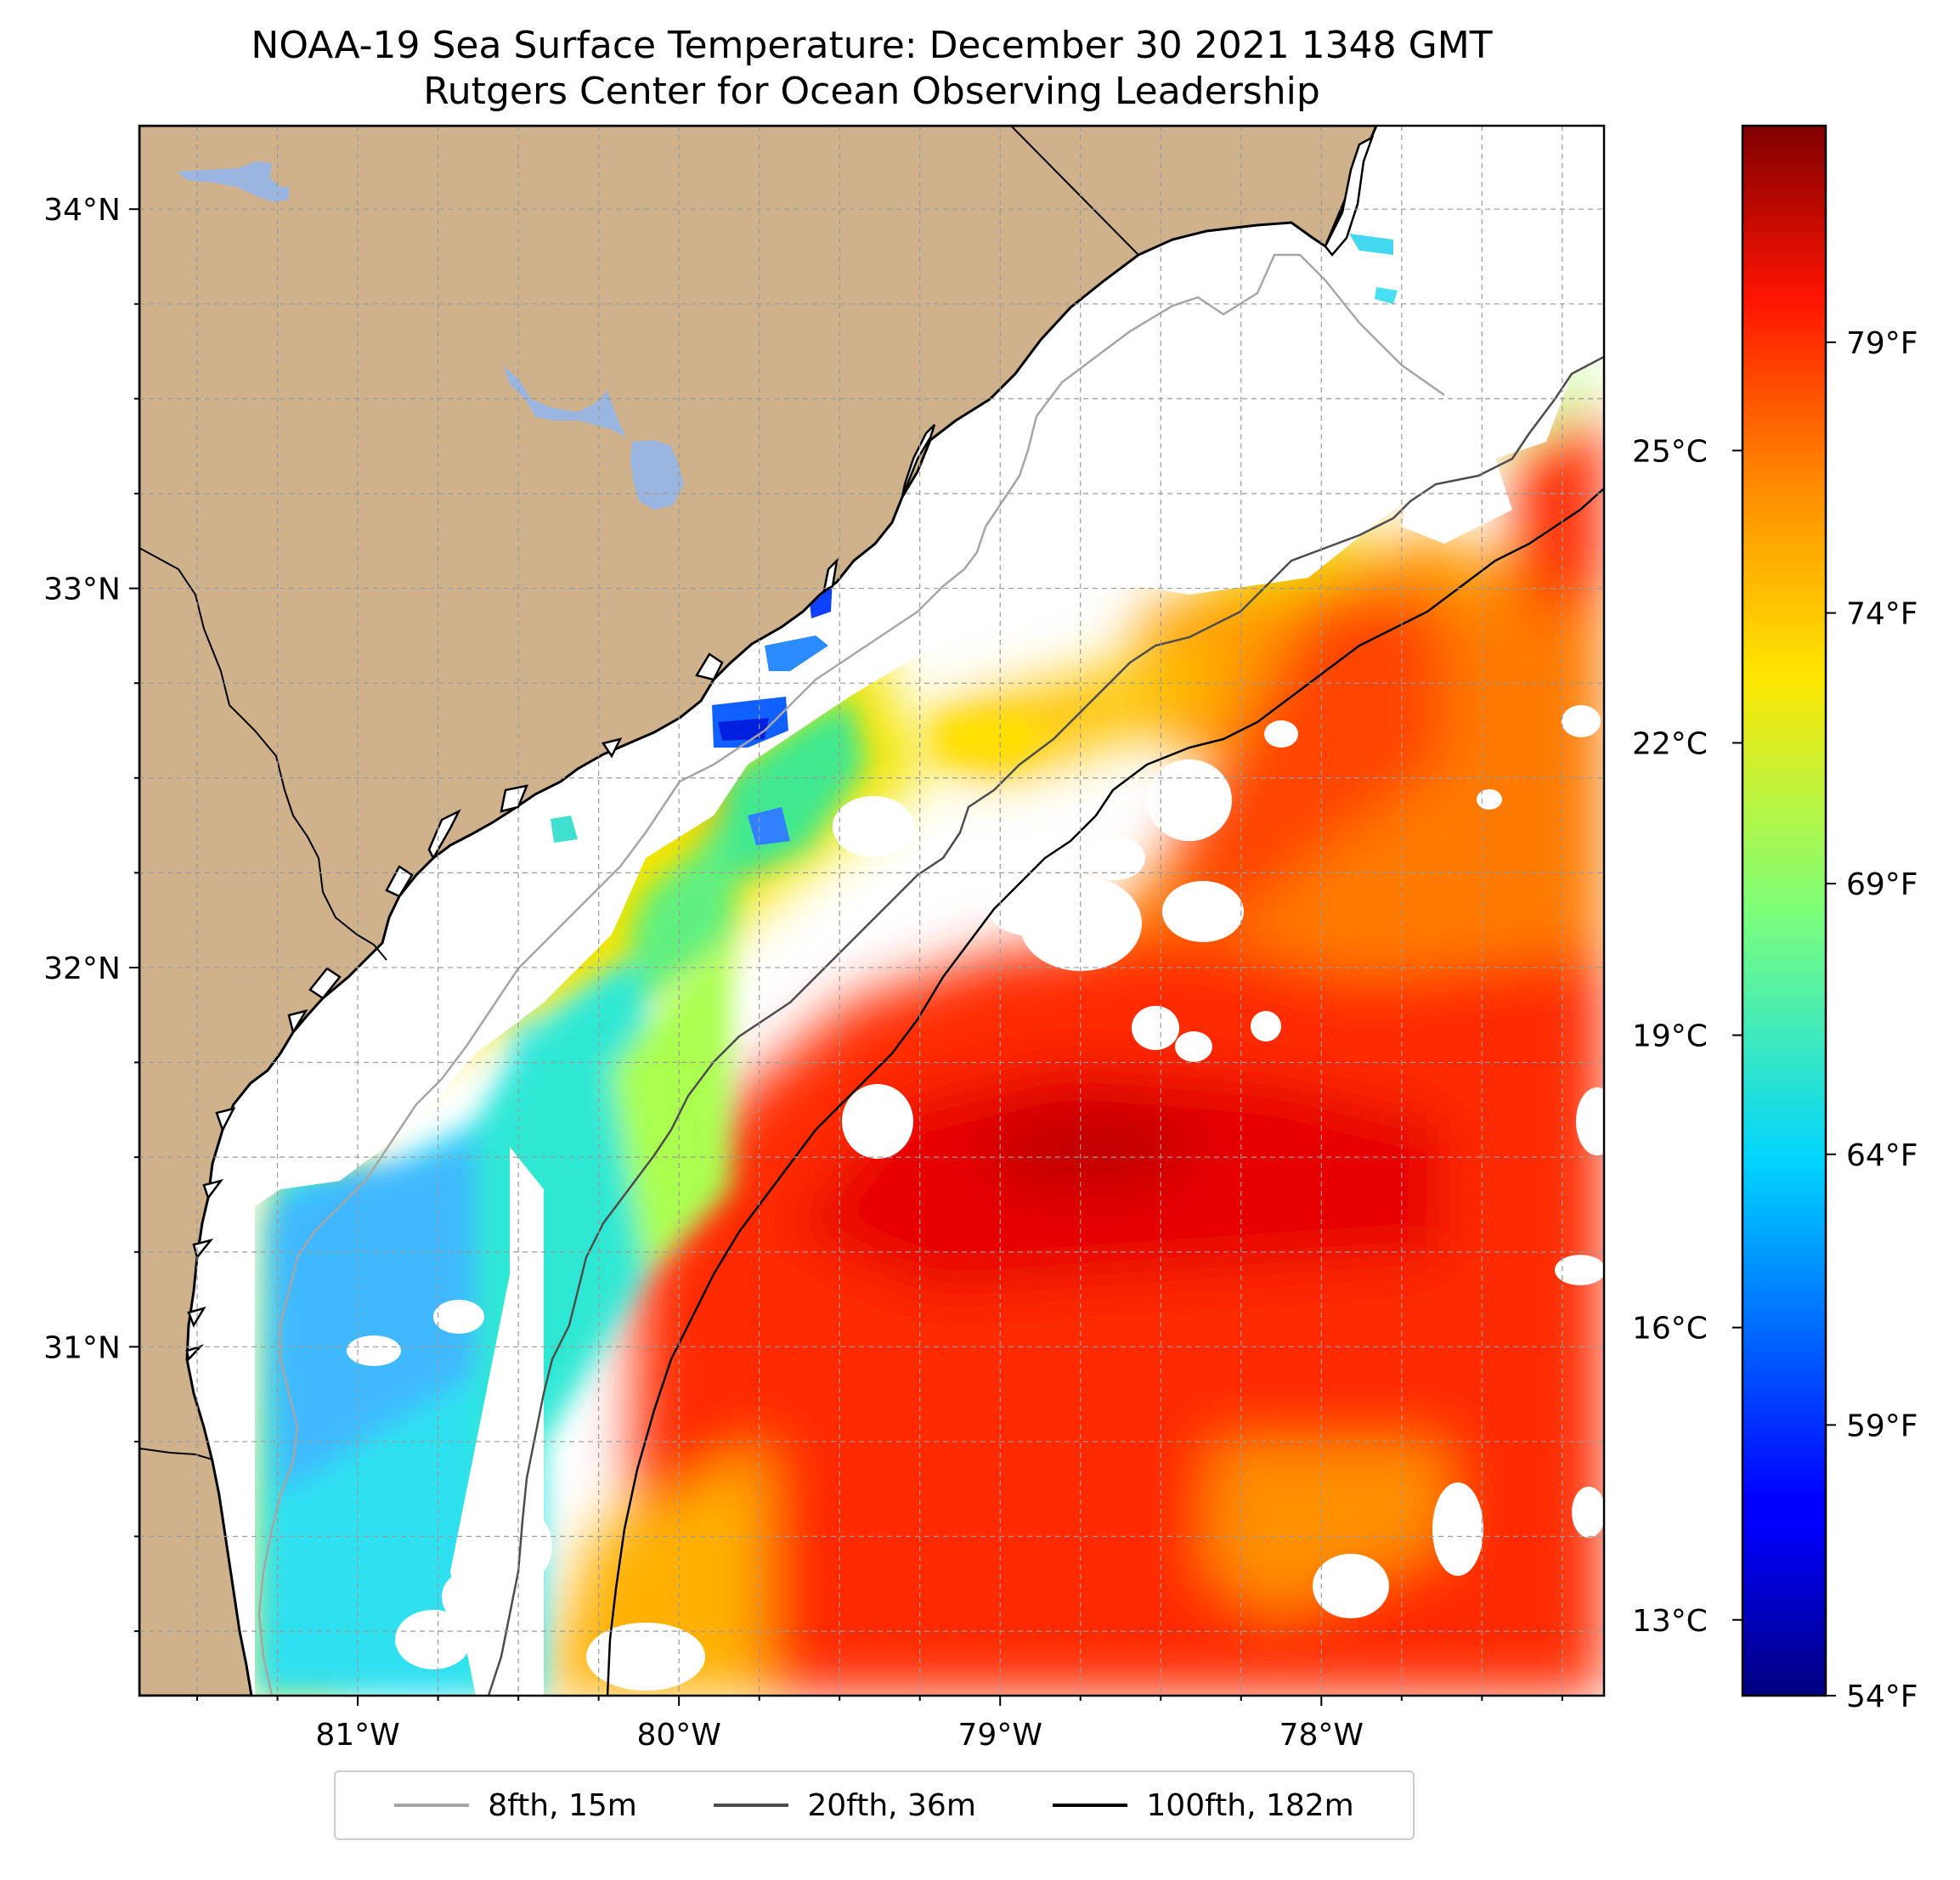 This screenshot has width=1960, height=1880. I want to click on fahrenheit-tick-label: 54°F, so click(1882, 1697).